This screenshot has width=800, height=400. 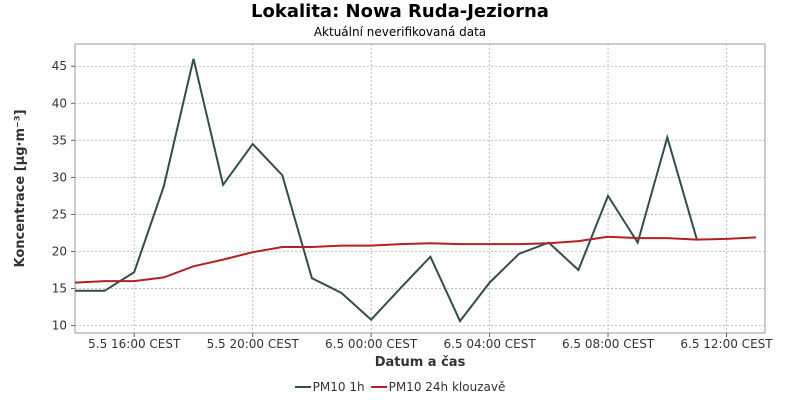 I want to click on legend-label: PM10 24h klouzavě, so click(x=447, y=387).